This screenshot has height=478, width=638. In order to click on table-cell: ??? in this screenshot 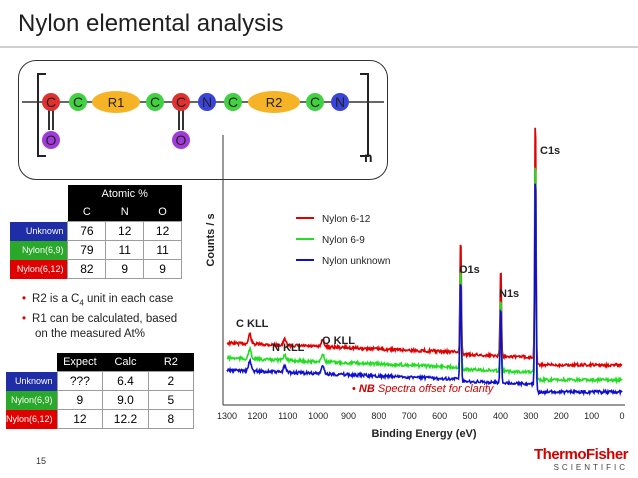, I will do `click(80, 381)`.